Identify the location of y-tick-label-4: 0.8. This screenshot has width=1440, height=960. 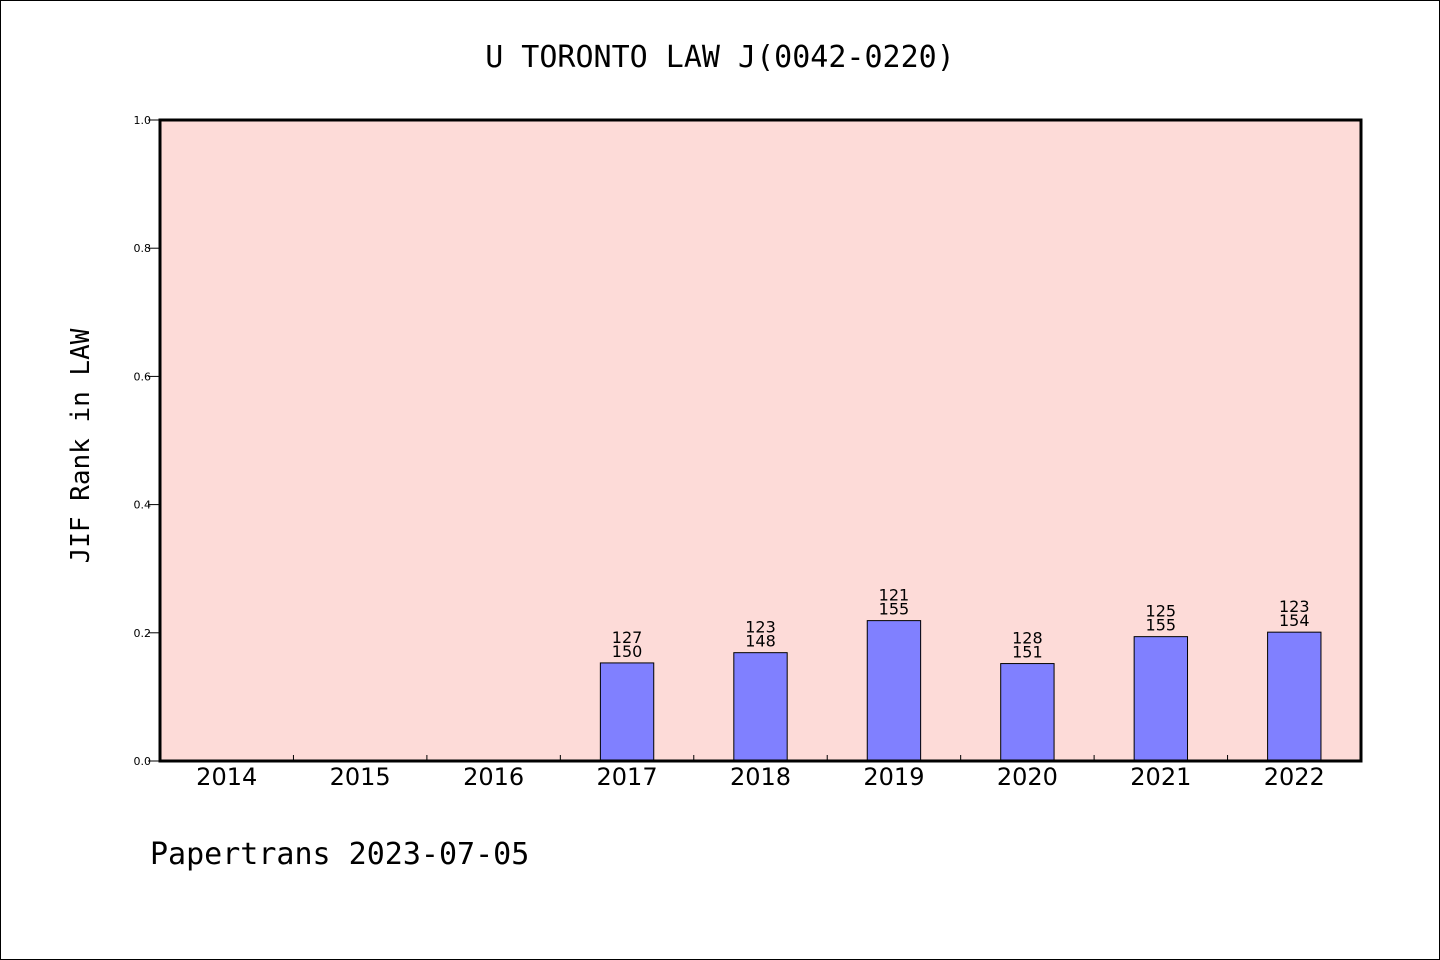
(143, 248).